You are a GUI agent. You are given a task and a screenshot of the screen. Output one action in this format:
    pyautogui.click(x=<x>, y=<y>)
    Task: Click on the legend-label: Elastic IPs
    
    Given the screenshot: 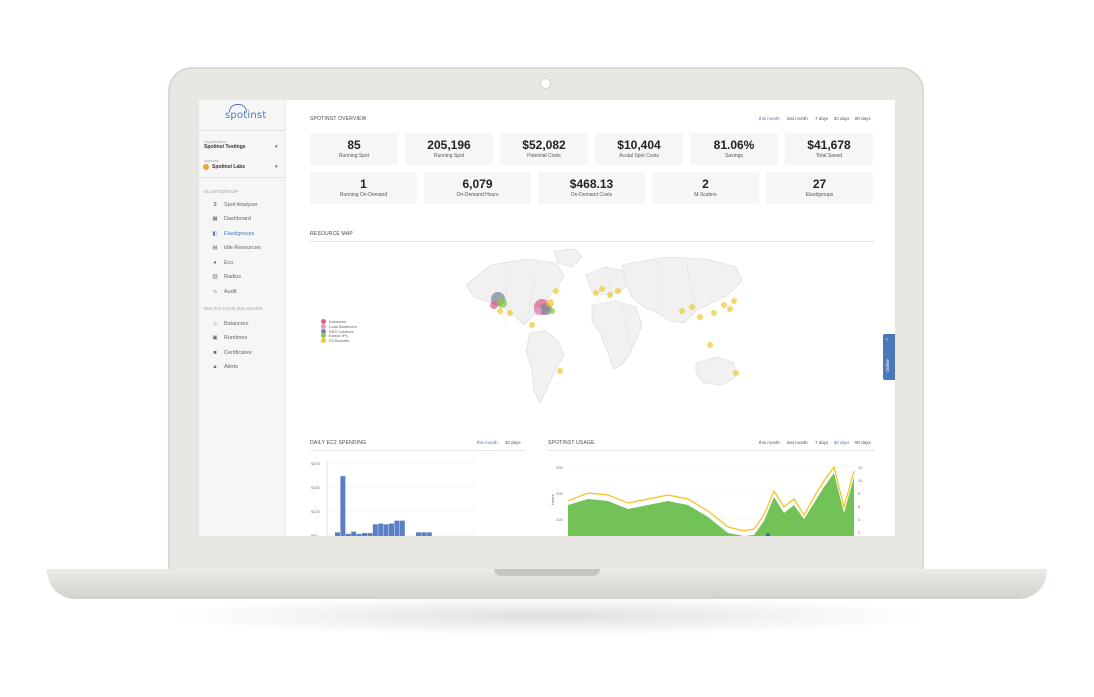 What is the action you would take?
    pyautogui.click(x=338, y=336)
    